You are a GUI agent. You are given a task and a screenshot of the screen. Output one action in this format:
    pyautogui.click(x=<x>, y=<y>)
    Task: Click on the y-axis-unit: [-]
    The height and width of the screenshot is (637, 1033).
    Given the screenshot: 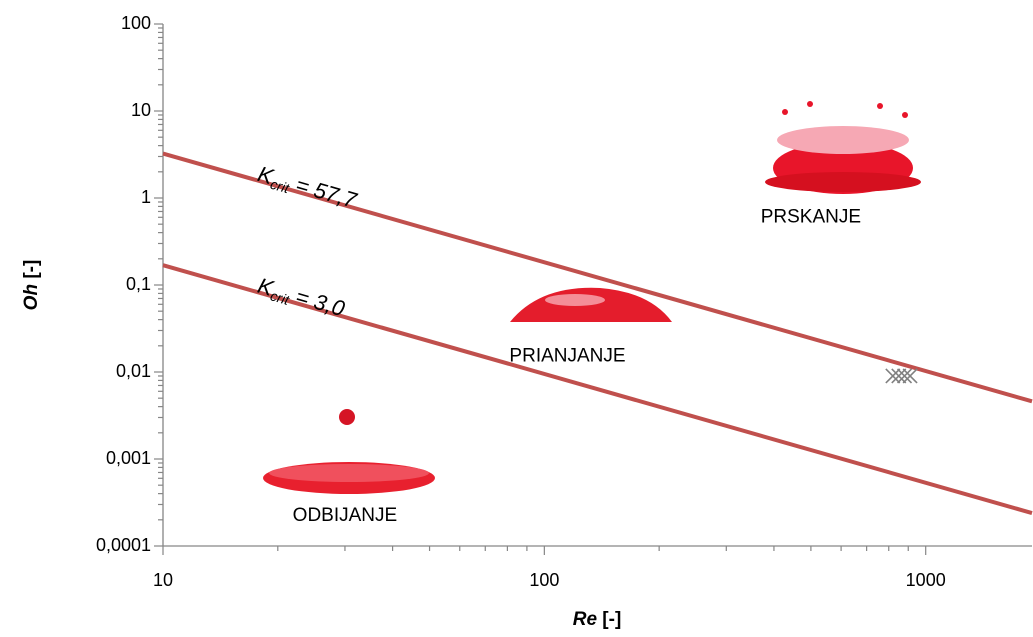 What is the action you would take?
    pyautogui.click(x=31, y=269)
    